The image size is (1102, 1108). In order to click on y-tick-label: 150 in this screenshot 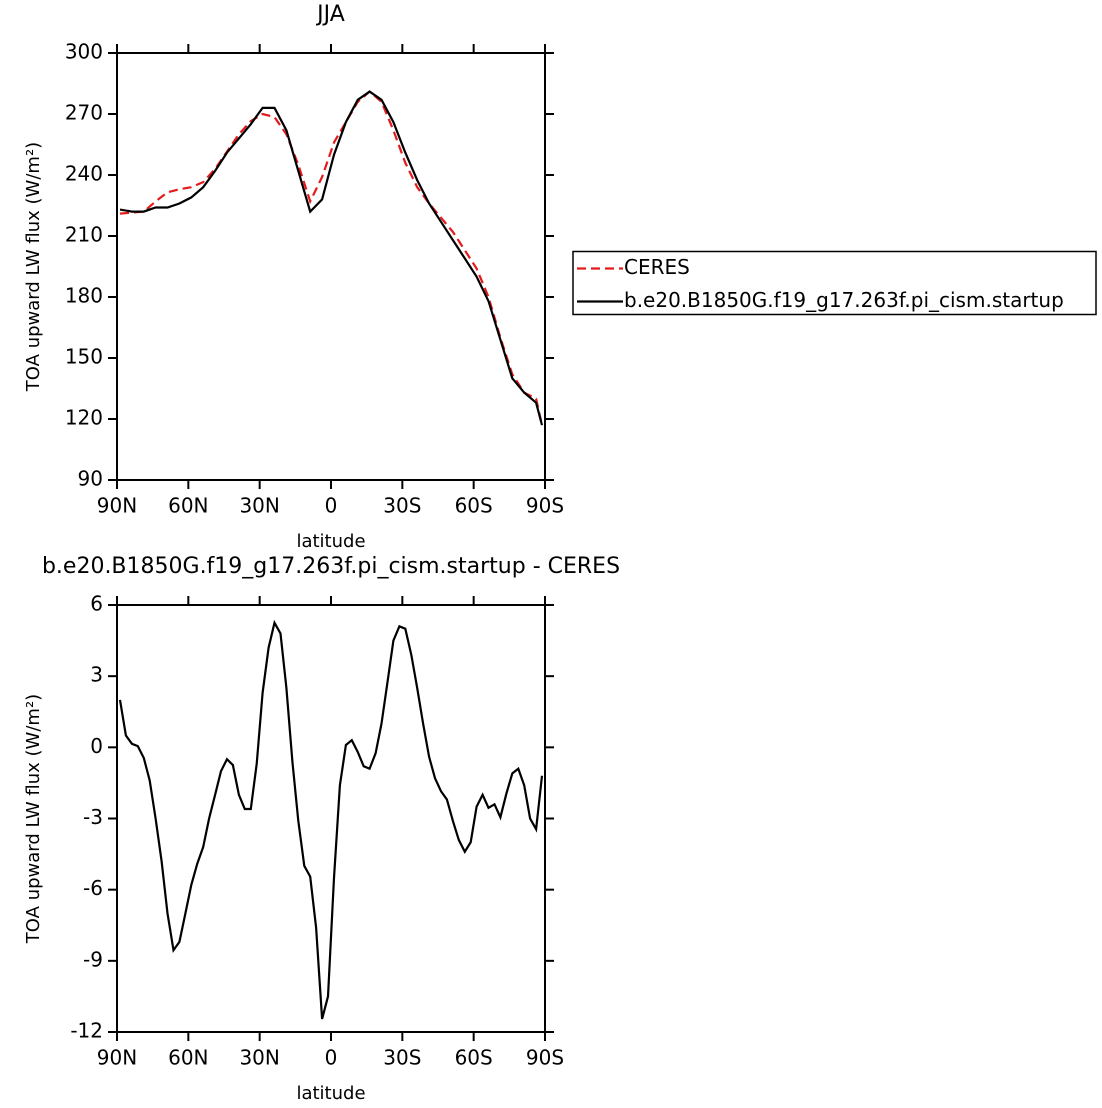, I will do `click(84, 357)`.